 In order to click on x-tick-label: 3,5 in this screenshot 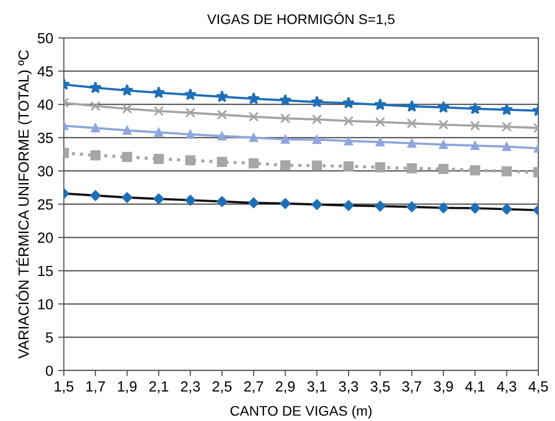, I will do `click(380, 387)`.